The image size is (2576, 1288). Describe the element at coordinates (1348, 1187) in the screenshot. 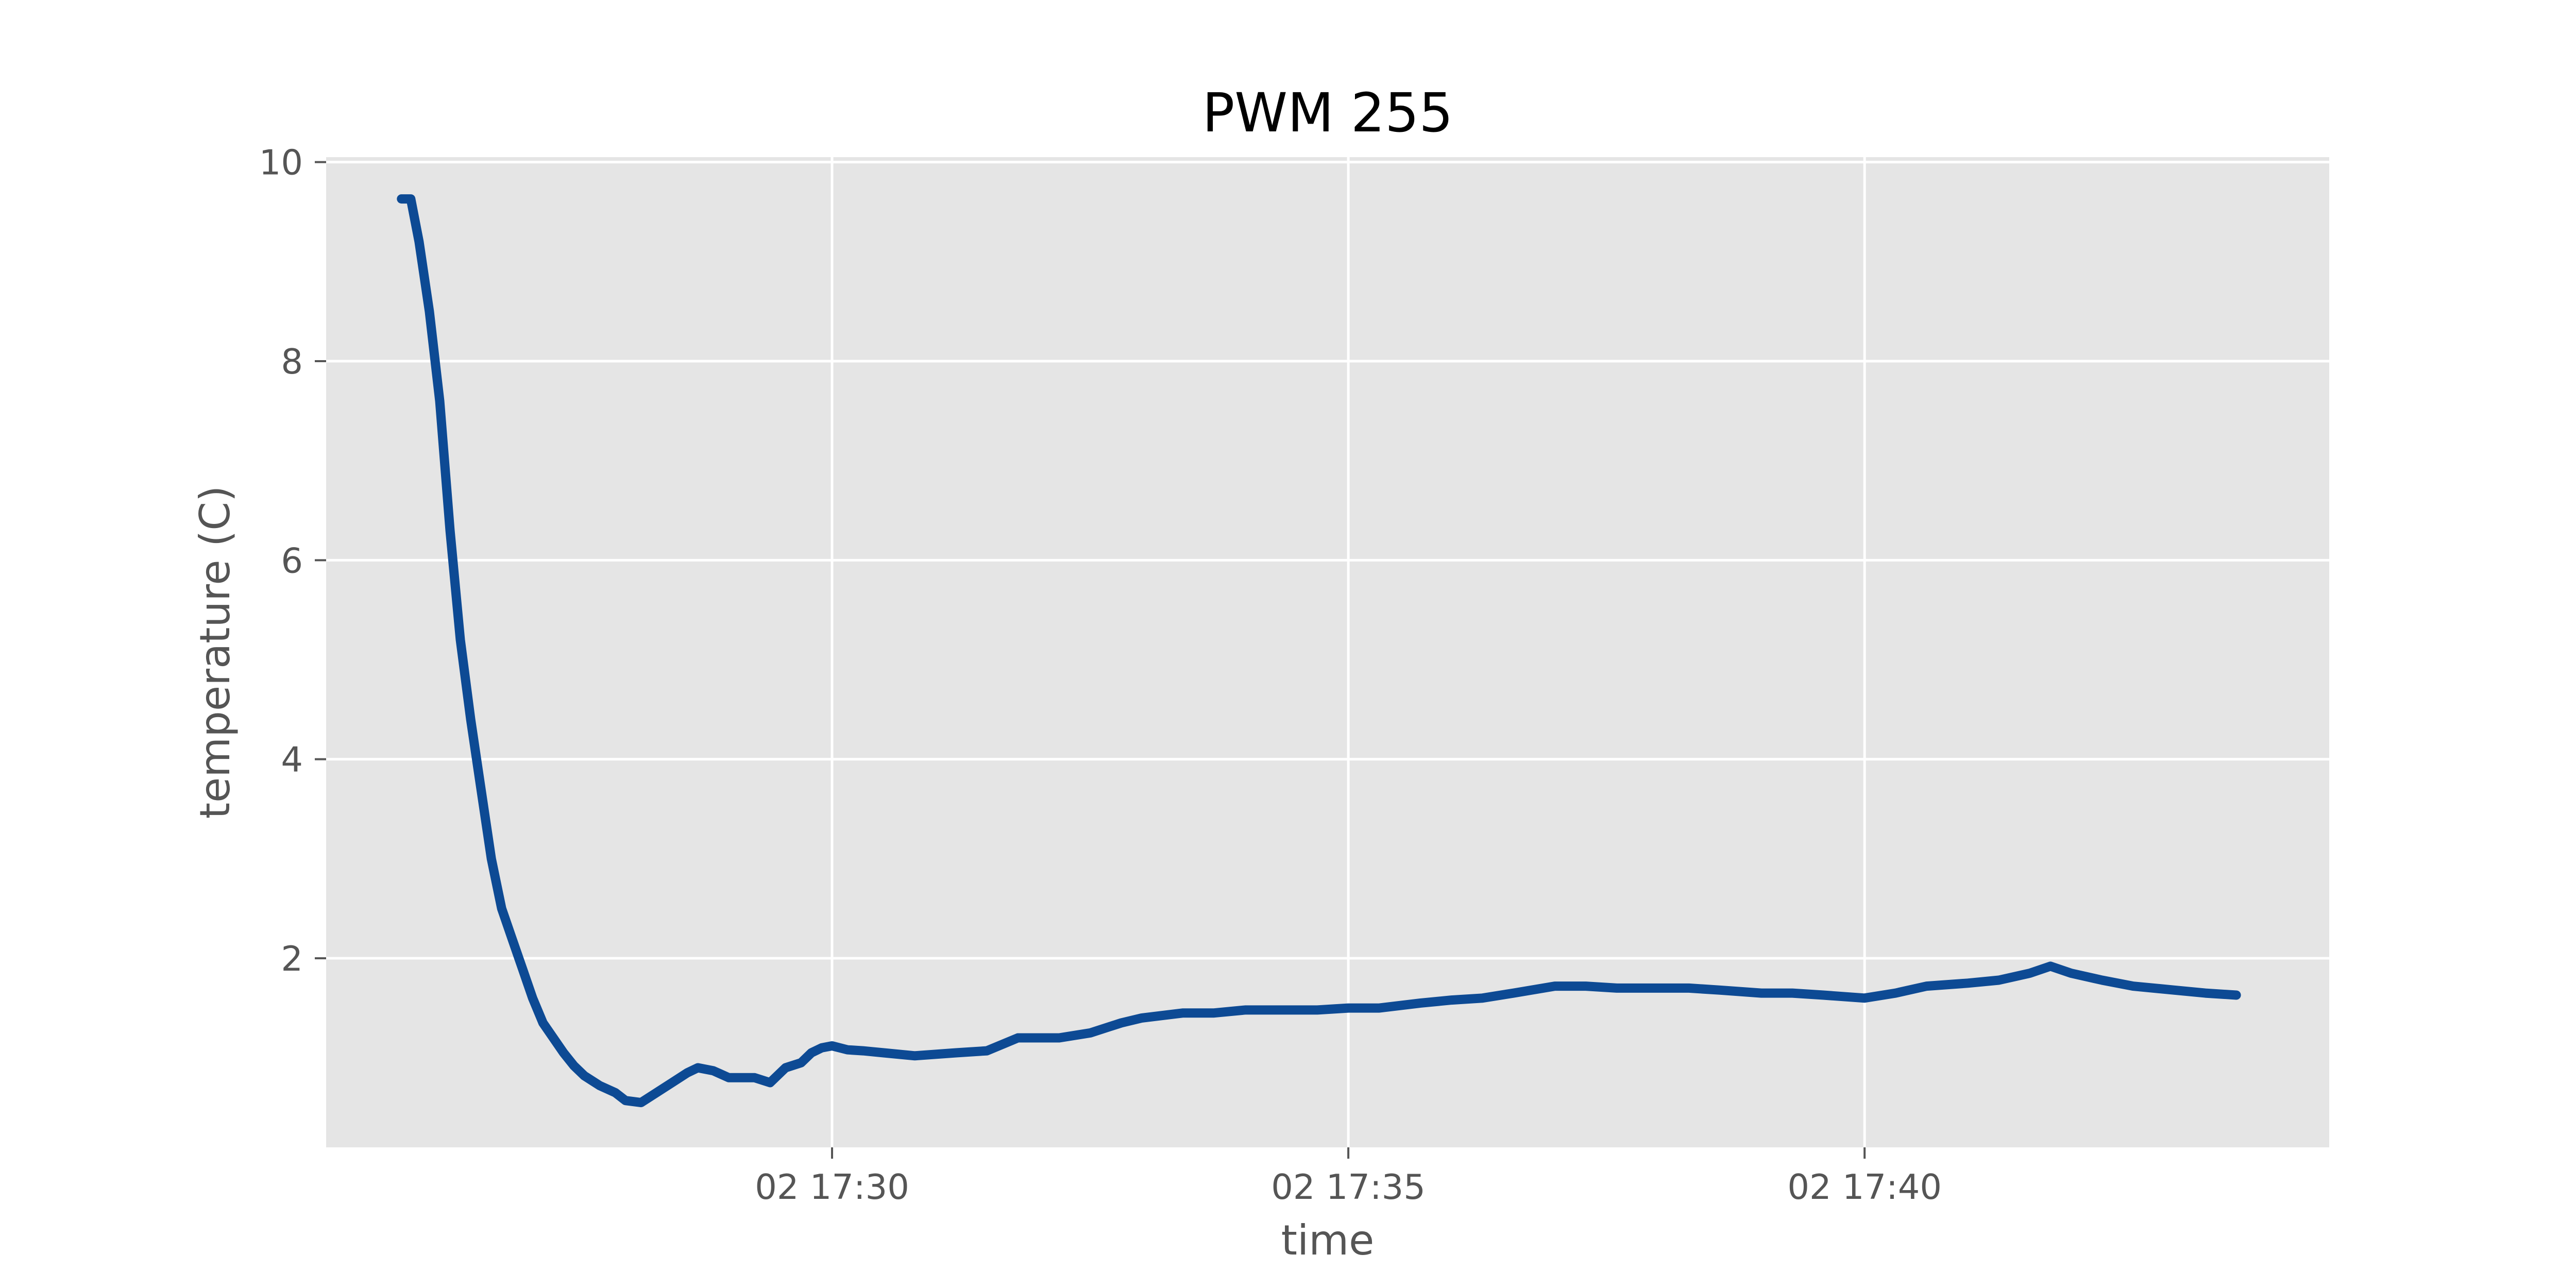

I see `x-tick-label: 02 17:35` at that location.